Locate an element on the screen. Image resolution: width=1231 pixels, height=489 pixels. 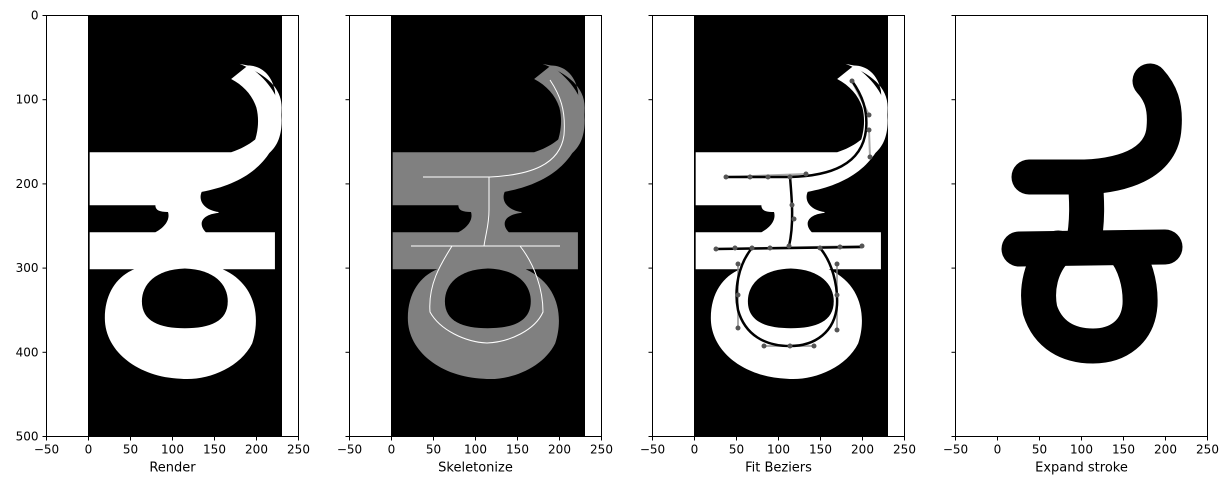
y-tick-label: 400 is located at coordinates (27, 352).